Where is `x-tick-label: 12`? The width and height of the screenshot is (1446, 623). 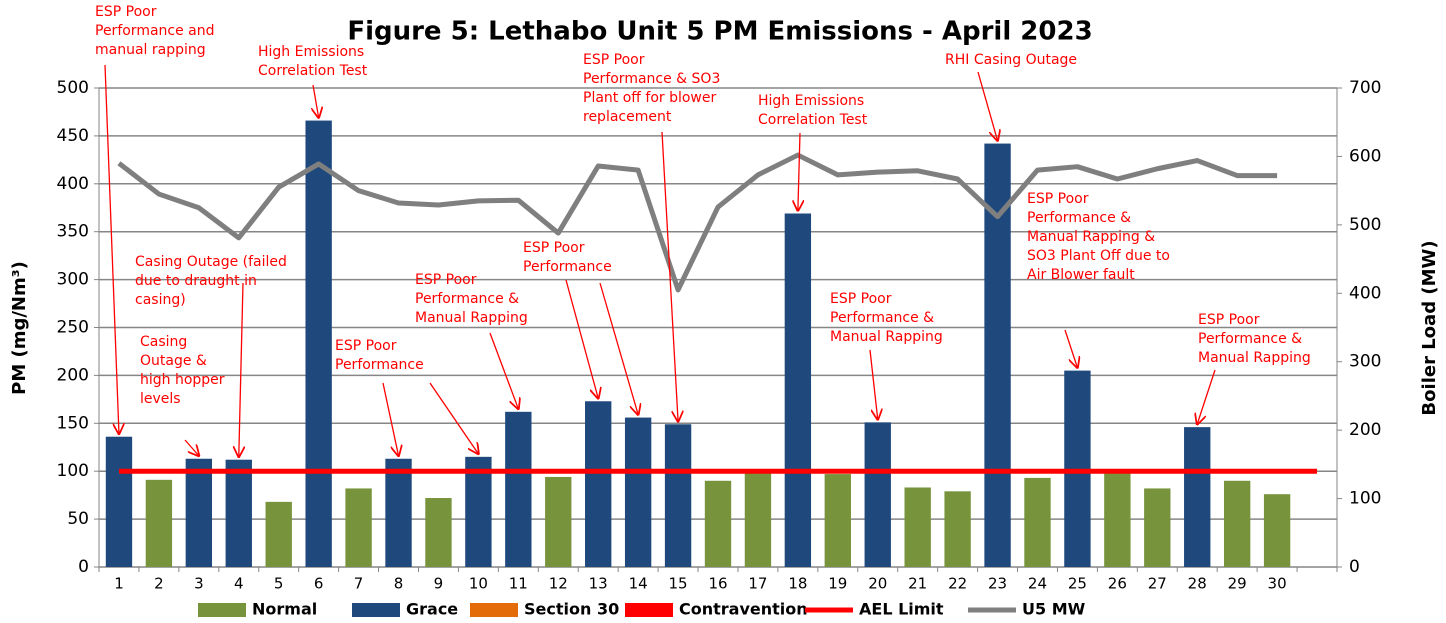 x-tick-label: 12 is located at coordinates (558, 584).